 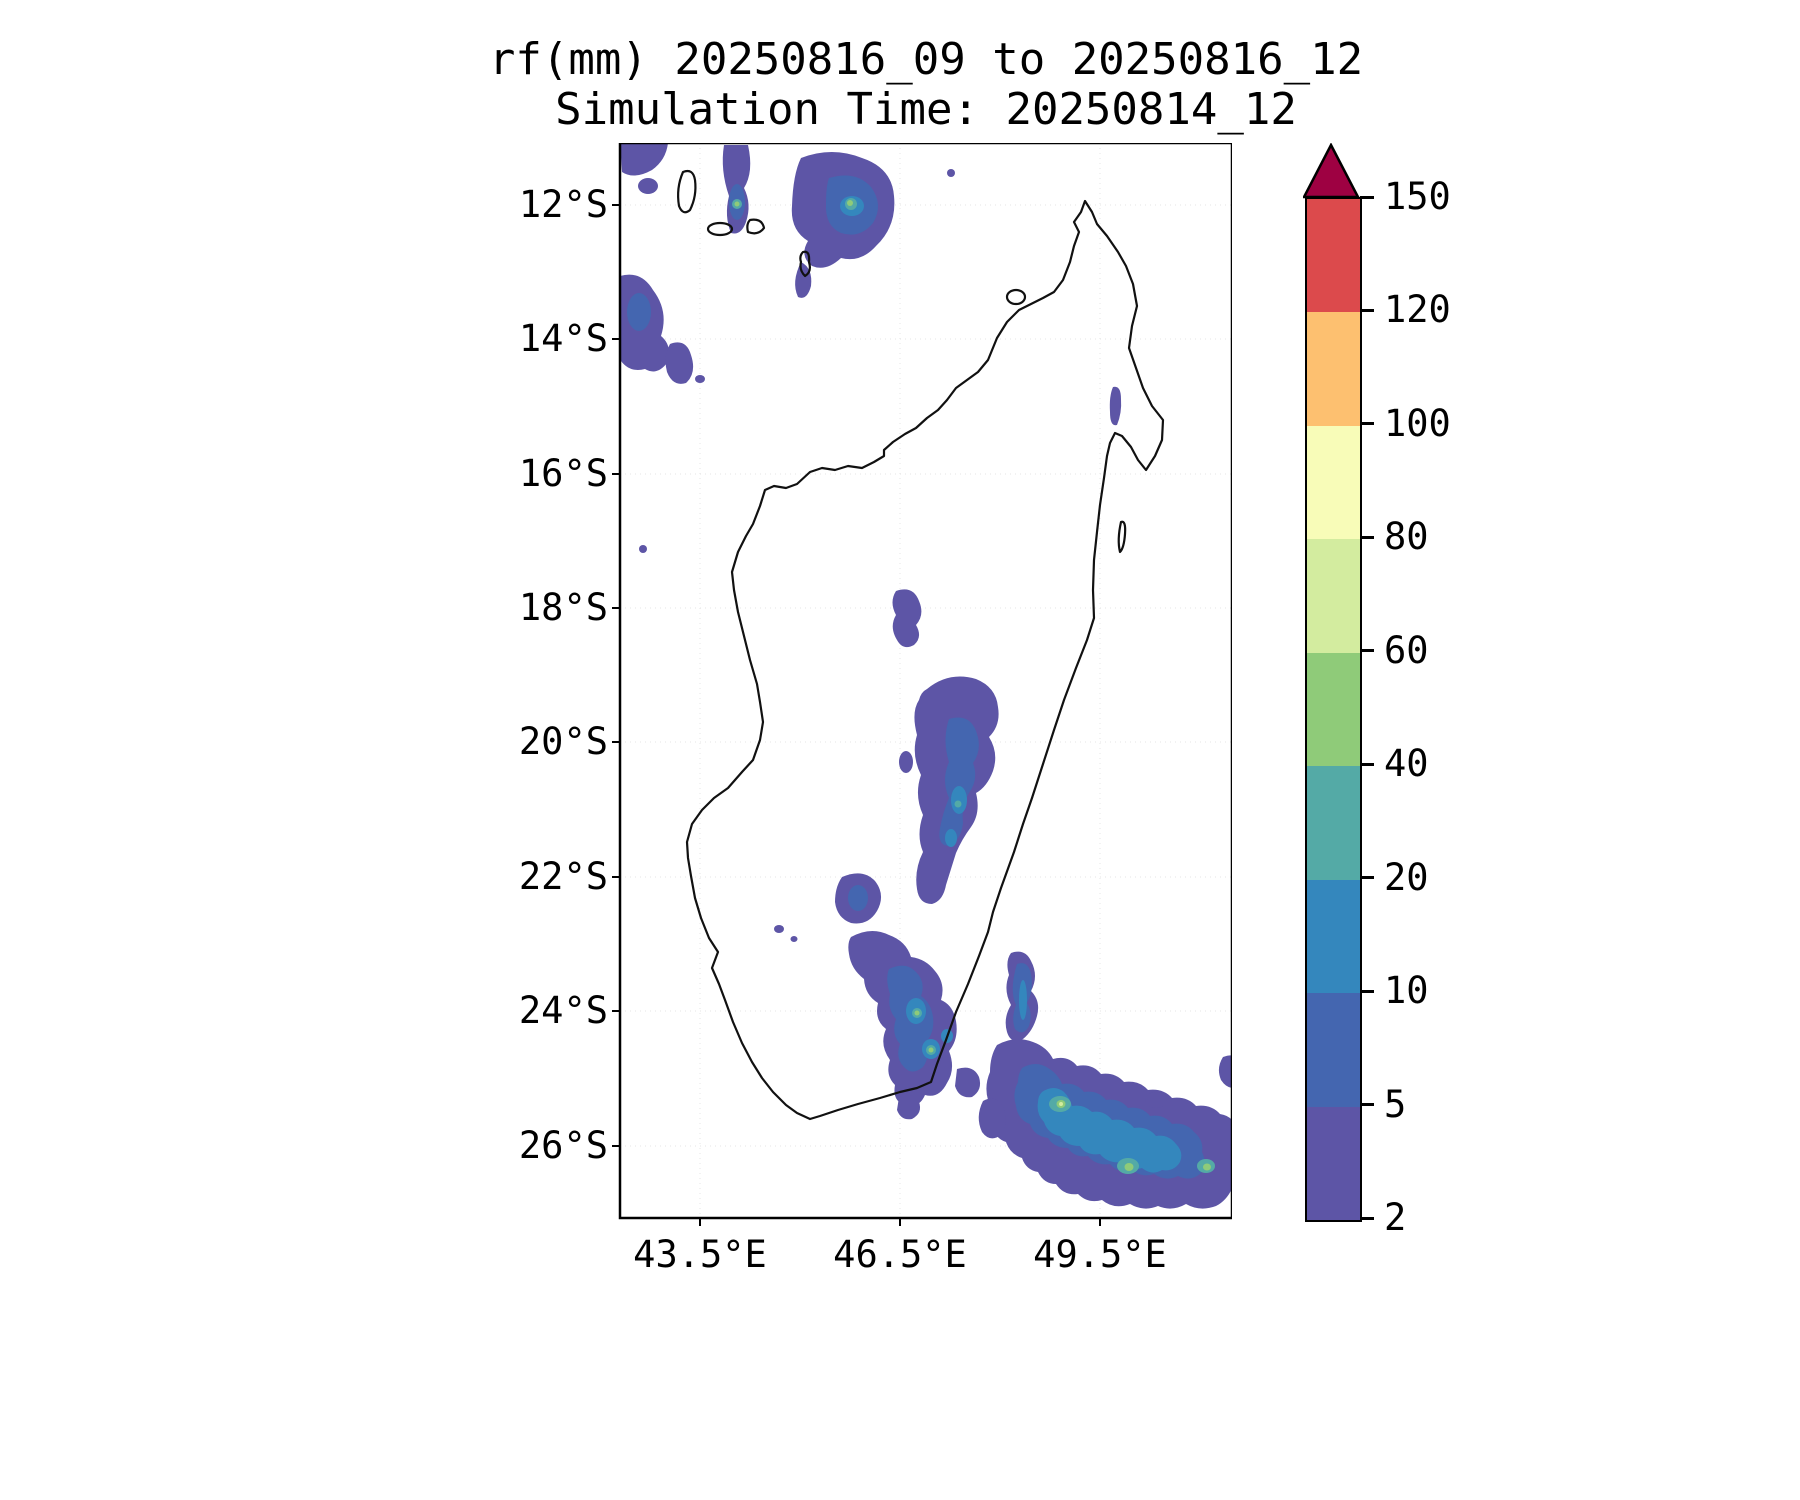 I want to click on rain-nw-corner, so click(x=644, y=159).